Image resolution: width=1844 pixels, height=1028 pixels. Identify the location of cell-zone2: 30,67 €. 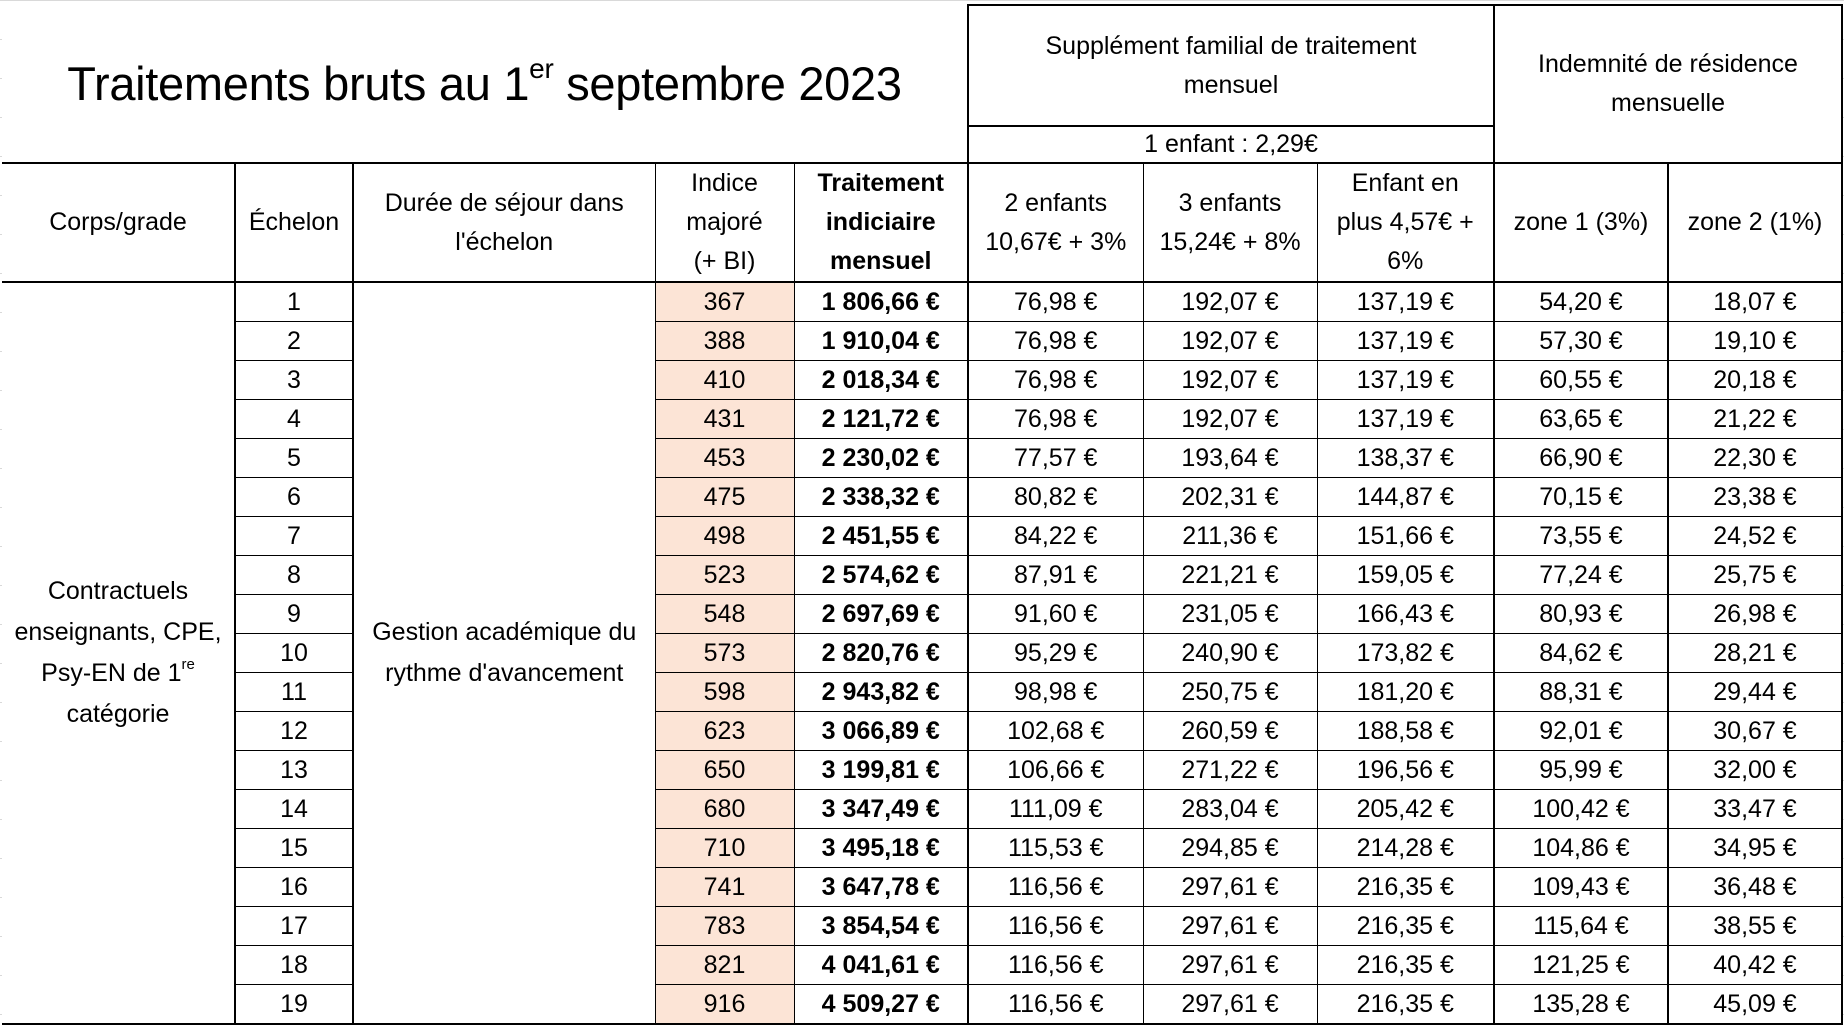
(1755, 731).